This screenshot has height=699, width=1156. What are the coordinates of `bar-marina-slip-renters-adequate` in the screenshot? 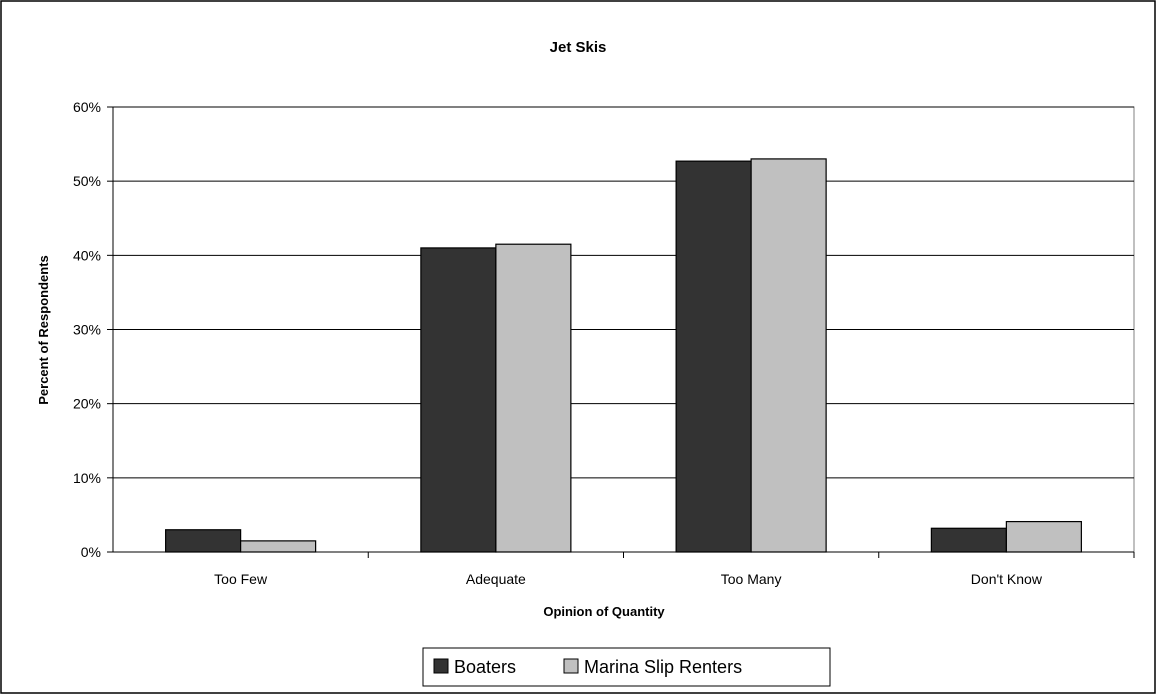 It's located at (533, 398).